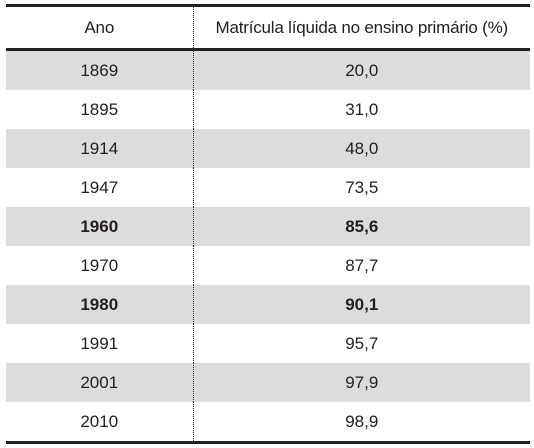 This screenshot has width=534, height=448. What do you see at coordinates (361, 423) in the screenshot?
I see `row-value: 98,9` at bounding box center [361, 423].